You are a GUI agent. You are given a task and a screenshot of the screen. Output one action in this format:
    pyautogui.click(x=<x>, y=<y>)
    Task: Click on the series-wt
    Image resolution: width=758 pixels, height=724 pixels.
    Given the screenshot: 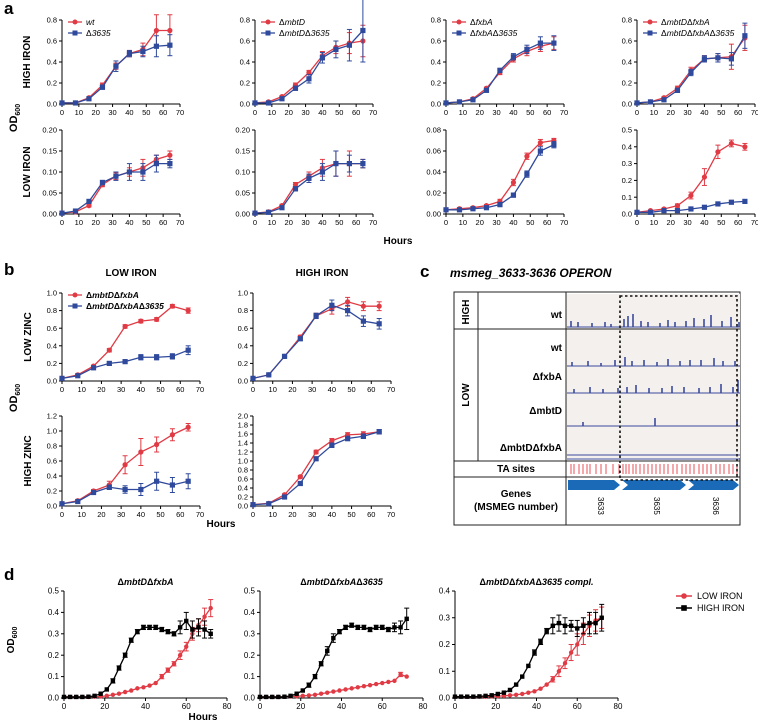 What is the action you would take?
    pyautogui.click(x=116, y=183)
    